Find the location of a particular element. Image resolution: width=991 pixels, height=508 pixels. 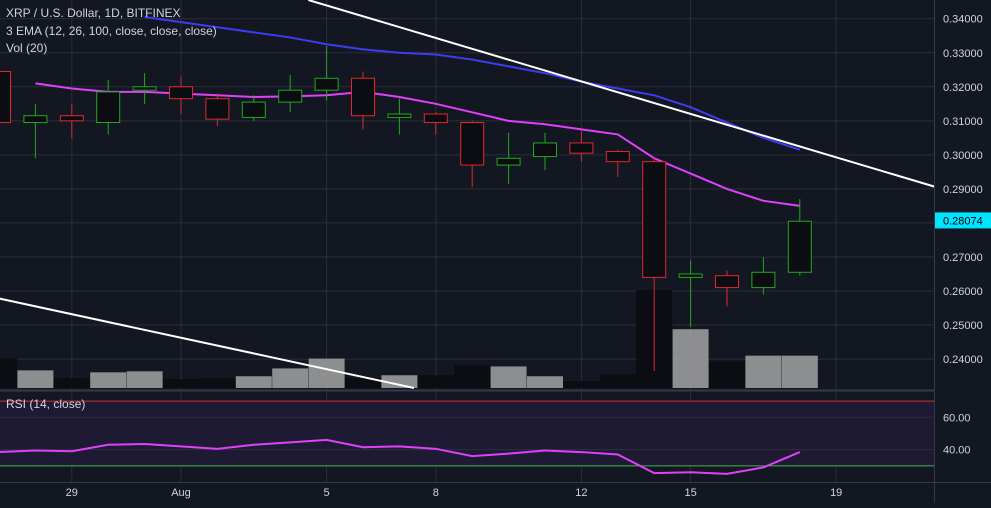

price-tick-label: 0.26000 is located at coordinates (963, 292).